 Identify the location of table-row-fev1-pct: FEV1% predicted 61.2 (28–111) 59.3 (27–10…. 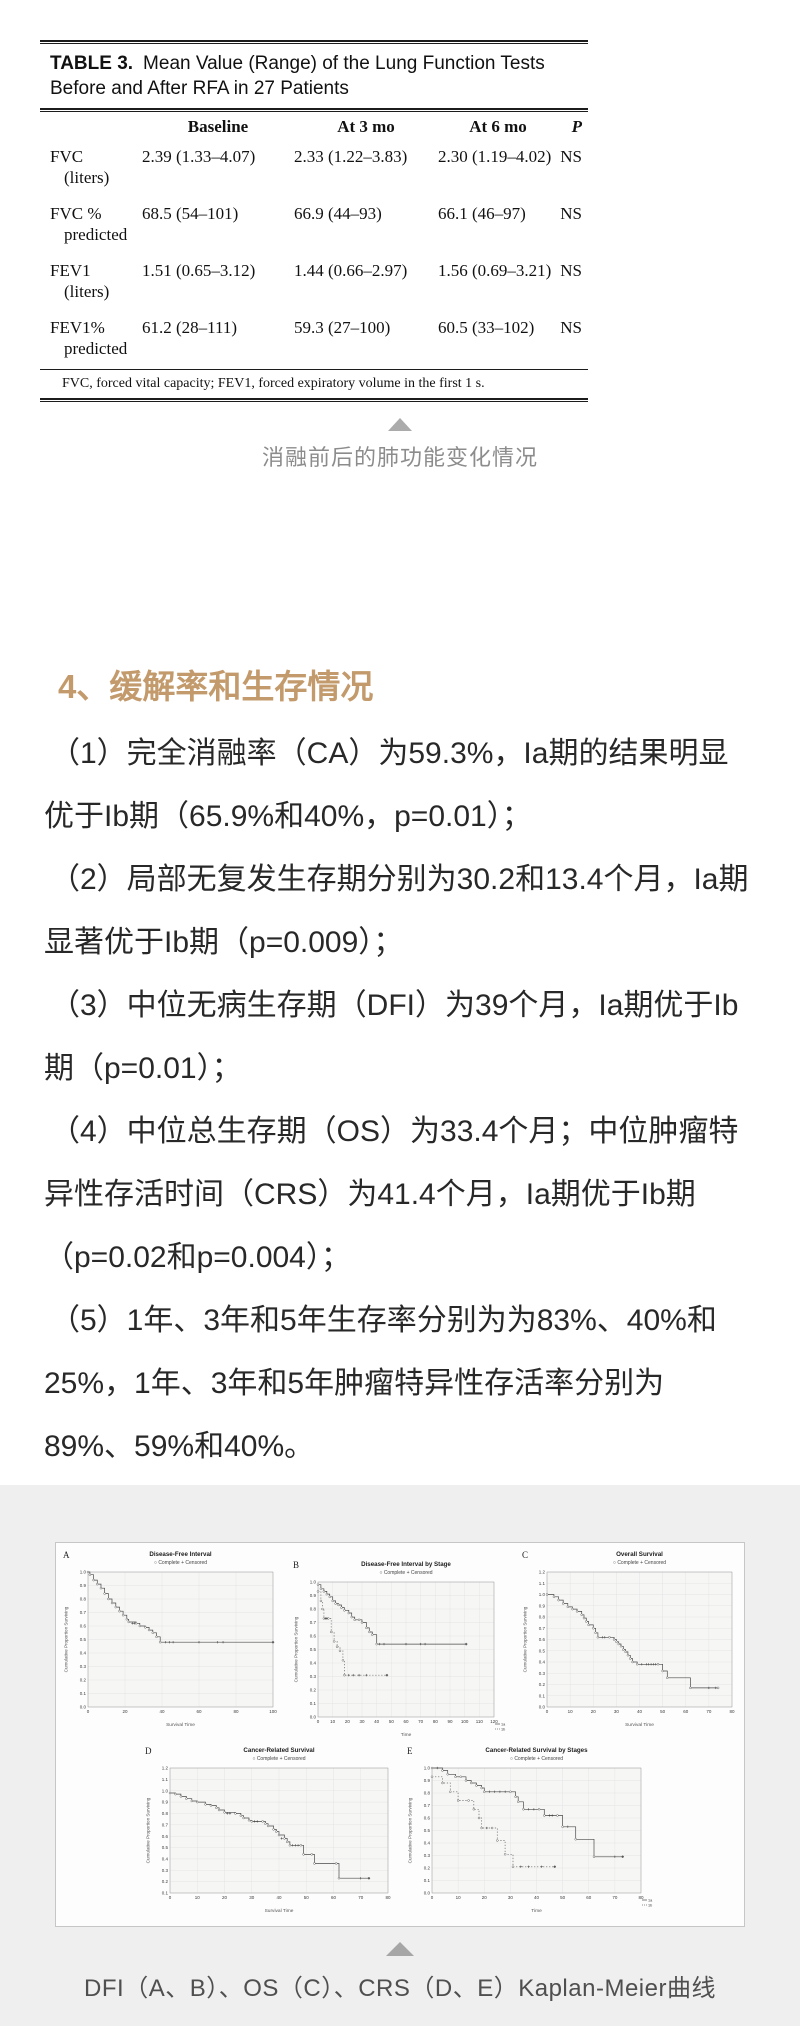
(314, 340).